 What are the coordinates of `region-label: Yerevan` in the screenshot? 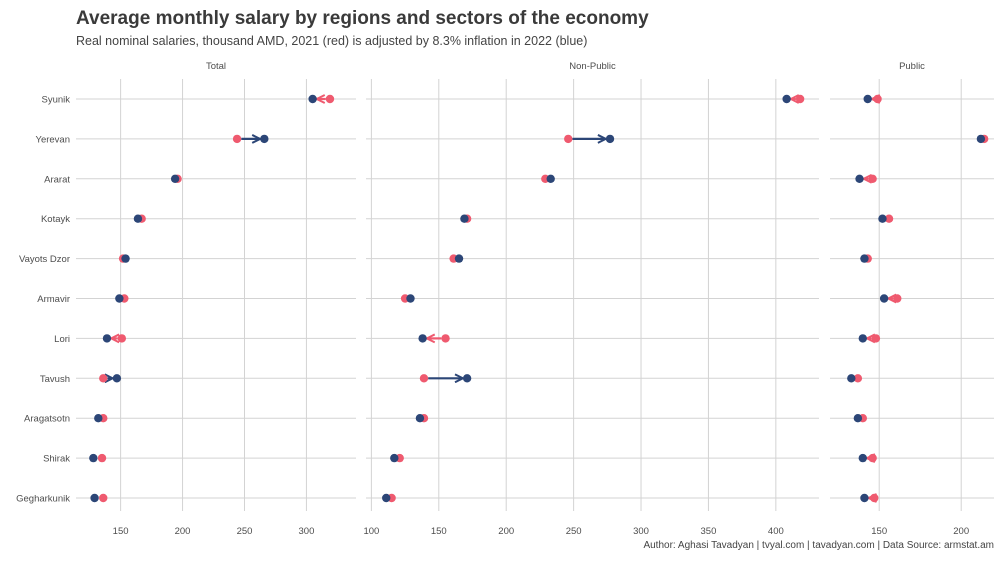 It's located at (52, 139).